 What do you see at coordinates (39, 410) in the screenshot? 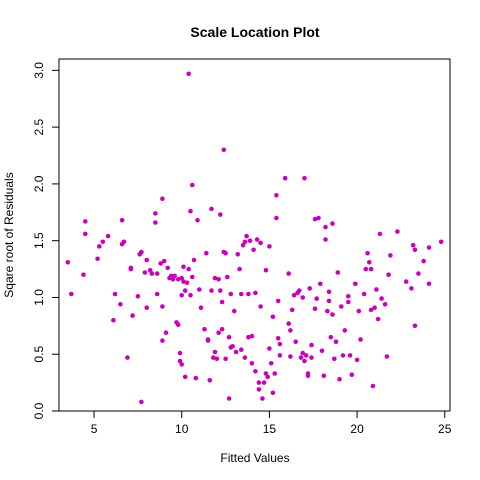
I see `y-tick-label: 0.0` at bounding box center [39, 410].